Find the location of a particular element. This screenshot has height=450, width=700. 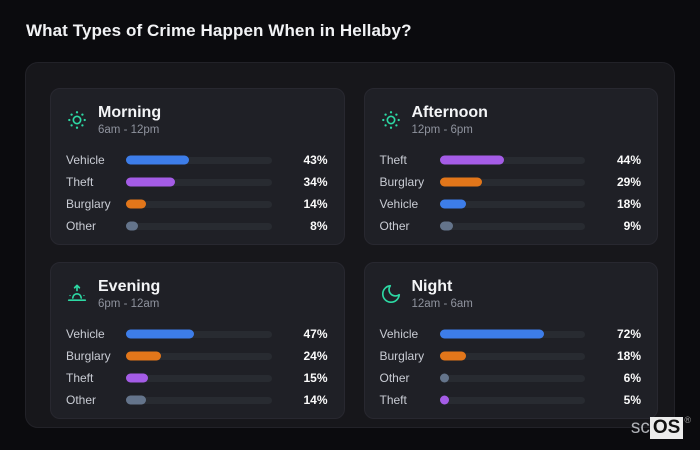

bar-row-theft: Theft 34% is located at coordinates (197, 182).